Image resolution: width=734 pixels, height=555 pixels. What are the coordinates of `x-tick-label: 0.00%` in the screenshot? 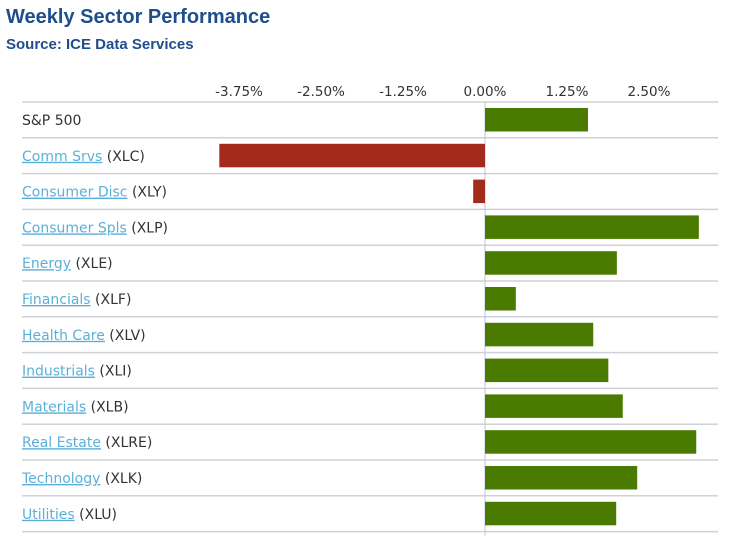 It's located at (485, 92).